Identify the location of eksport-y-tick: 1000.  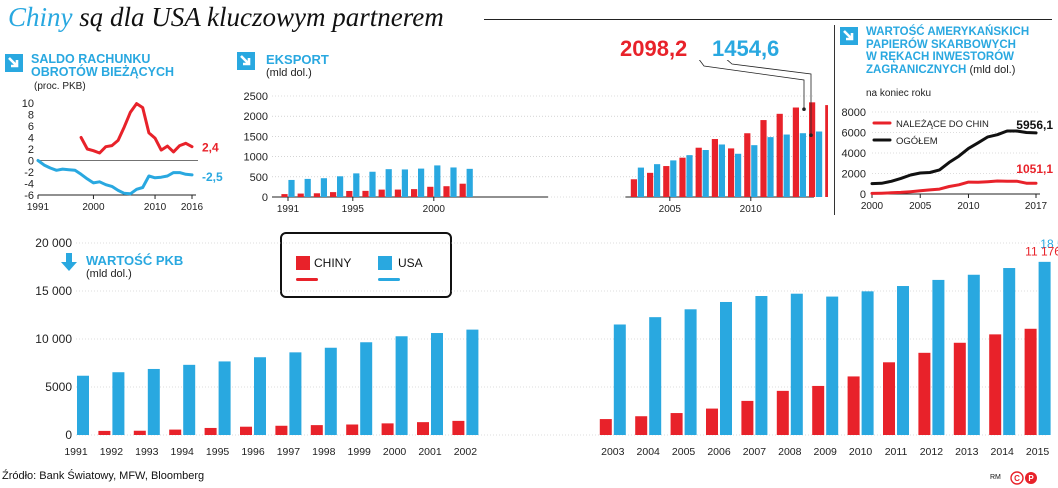
(256, 158).